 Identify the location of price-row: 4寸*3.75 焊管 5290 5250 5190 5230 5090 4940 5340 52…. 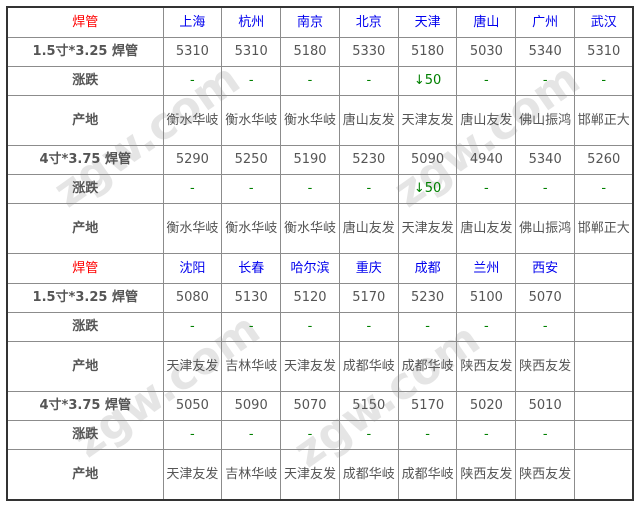
(320, 160).